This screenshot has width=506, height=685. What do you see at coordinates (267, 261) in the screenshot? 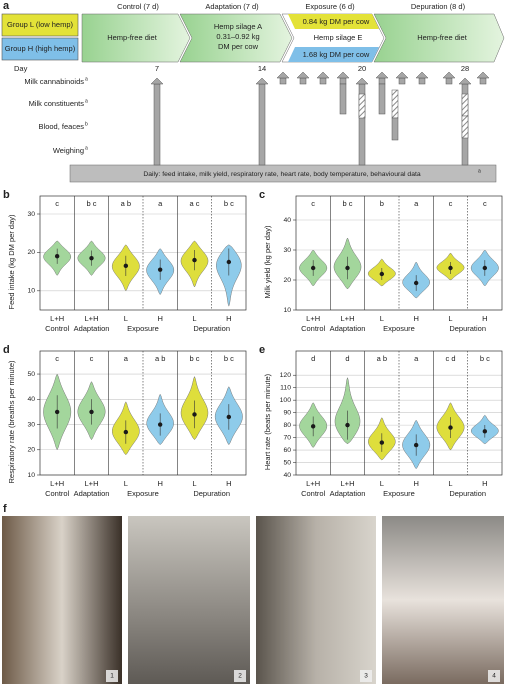
I see `y-axis-title: Milk yield (kg per day)` at bounding box center [267, 261].